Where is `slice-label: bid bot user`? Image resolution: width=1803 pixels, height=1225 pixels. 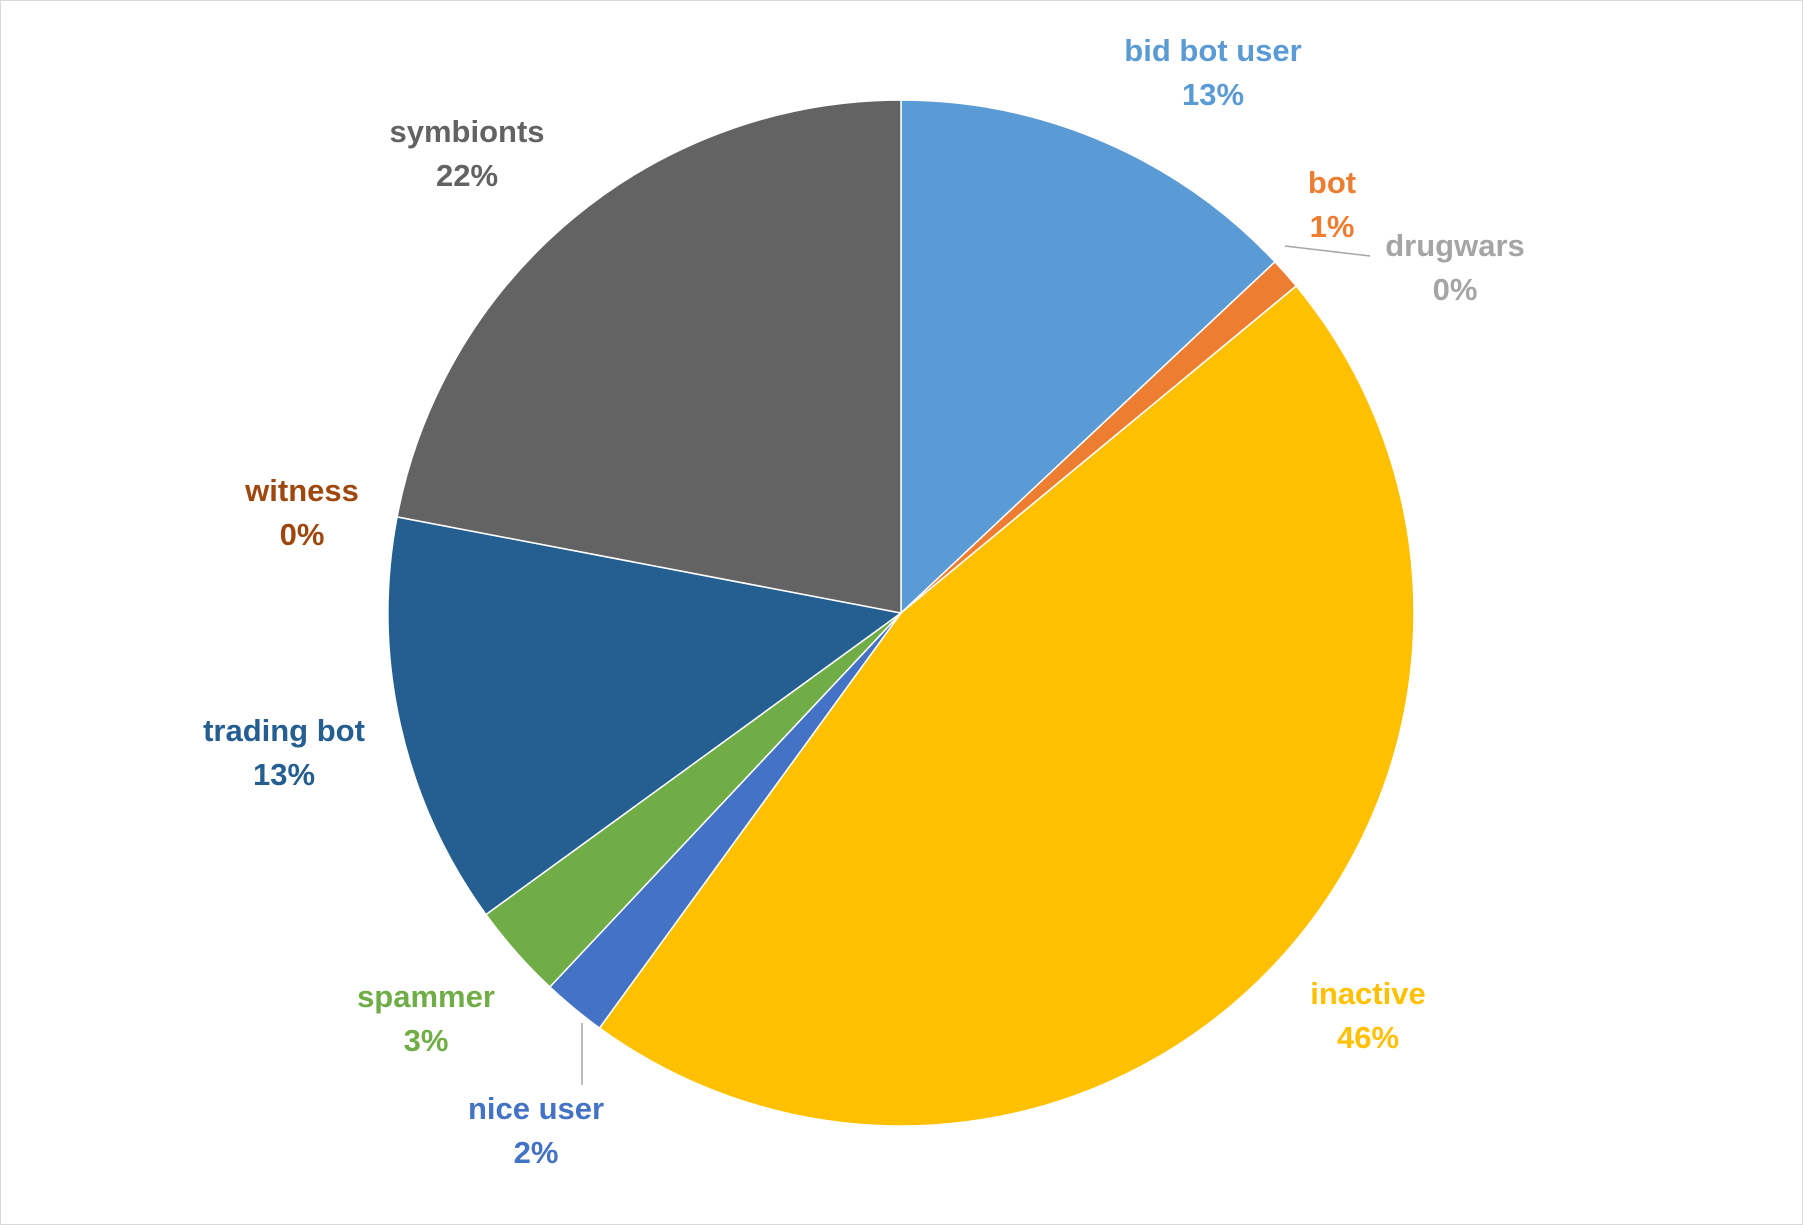 slice-label: bid bot user is located at coordinates (1212, 50).